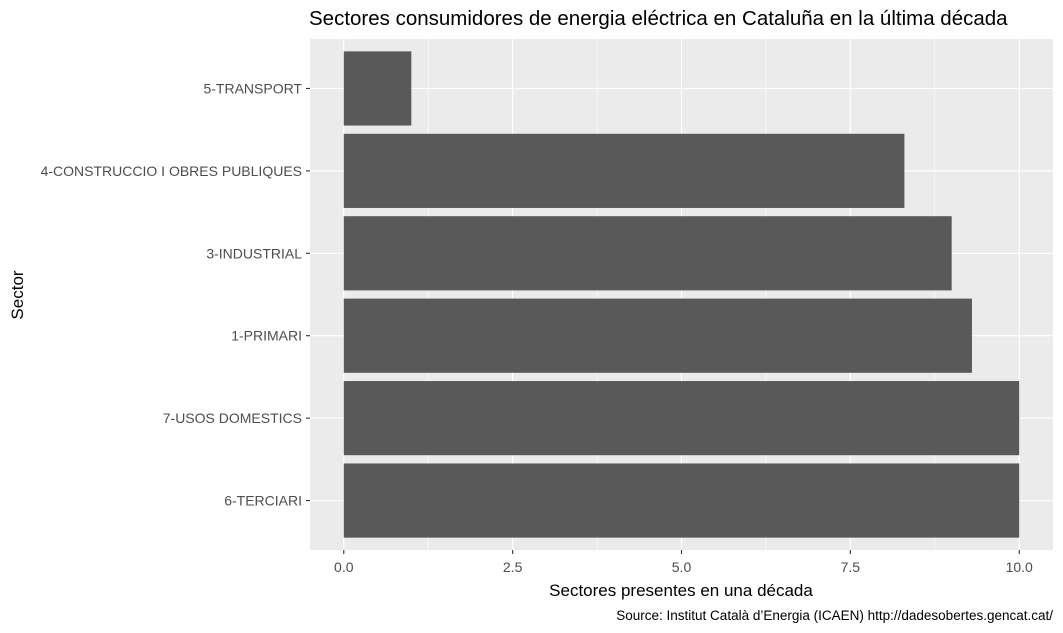 The image size is (1063, 633). What do you see at coordinates (682, 567) in the screenshot?
I see `x-tick-label: 5.0` at bounding box center [682, 567].